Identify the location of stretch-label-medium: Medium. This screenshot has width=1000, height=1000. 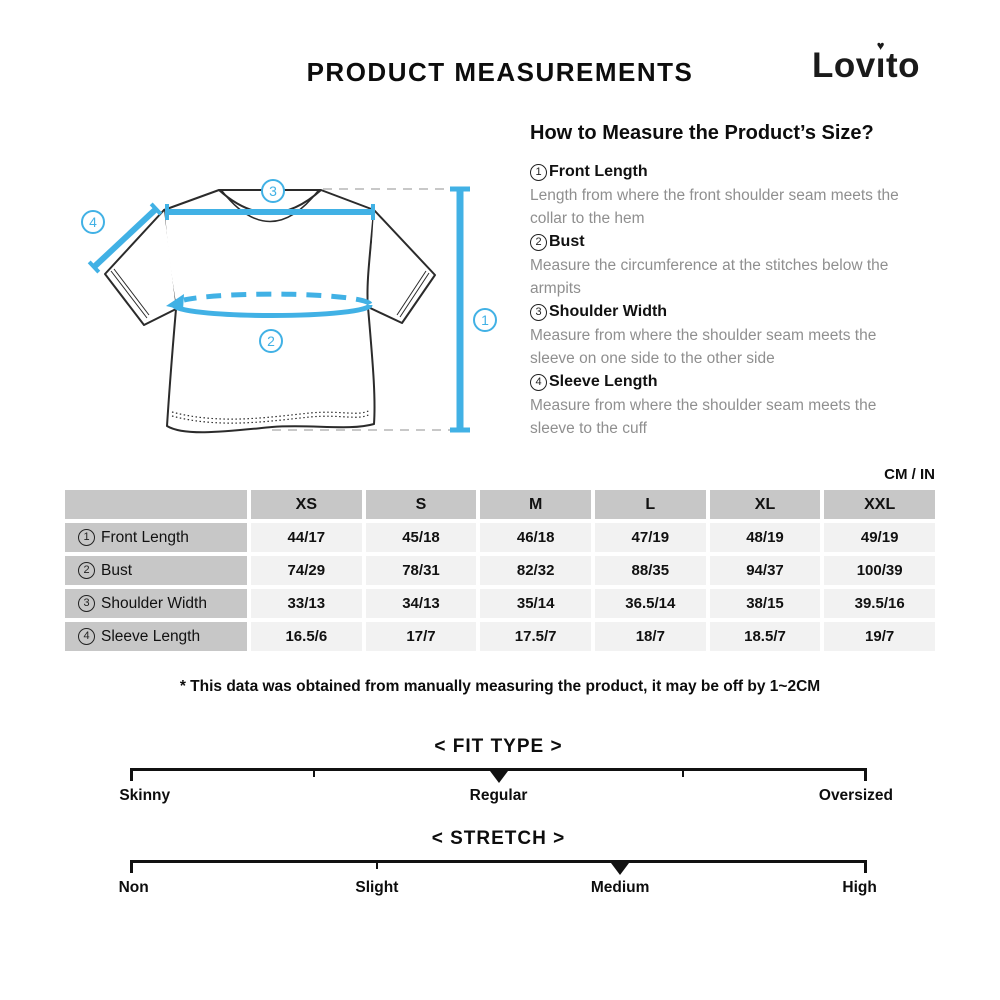
(620, 887).